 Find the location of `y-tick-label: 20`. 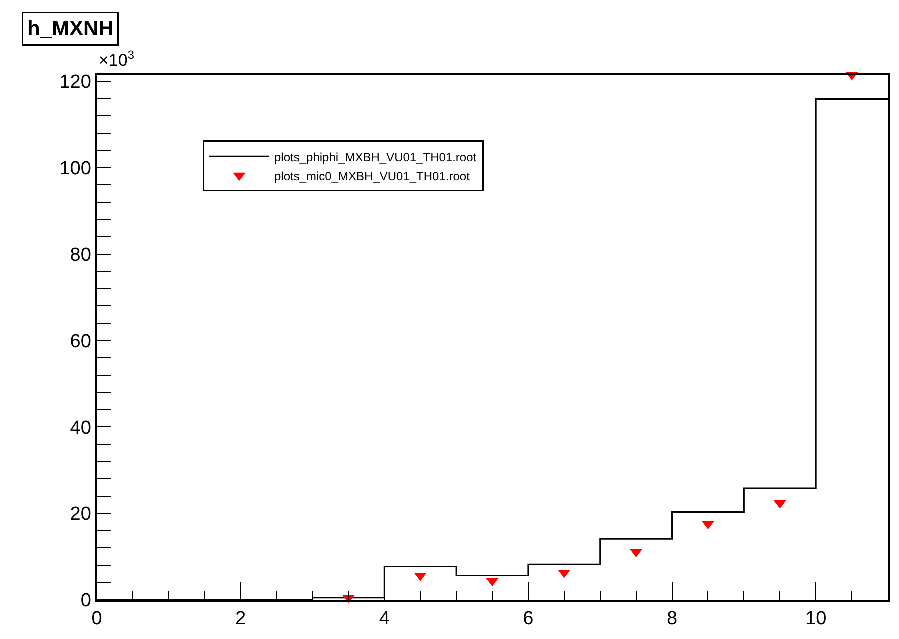

y-tick-label: 20 is located at coordinates (81, 515).